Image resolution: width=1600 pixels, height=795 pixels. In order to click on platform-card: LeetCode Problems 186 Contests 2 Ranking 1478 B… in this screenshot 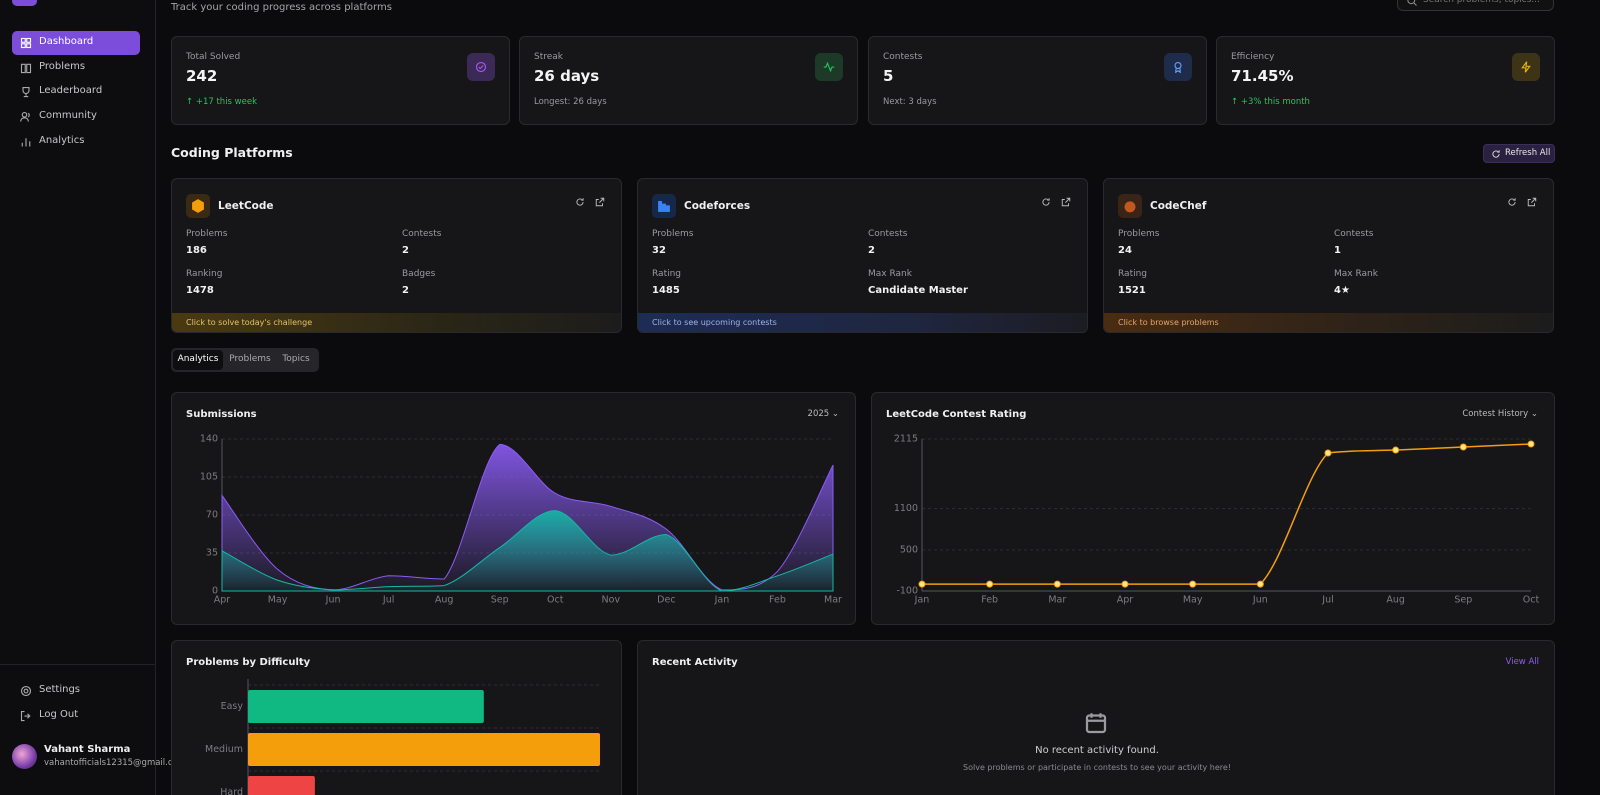, I will do `click(396, 255)`.